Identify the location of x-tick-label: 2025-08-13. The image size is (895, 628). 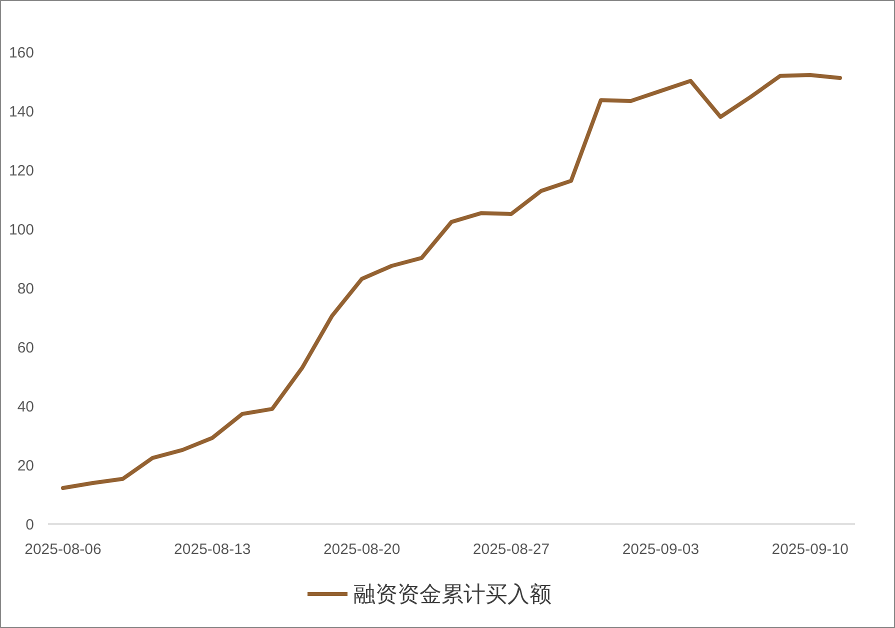
(212, 549).